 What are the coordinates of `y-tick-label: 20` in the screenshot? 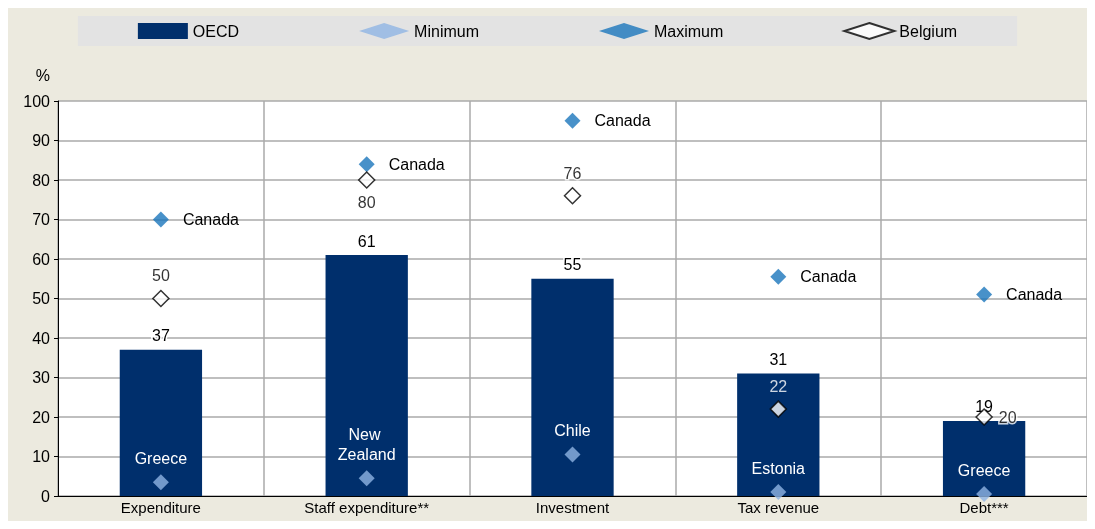 It's located at (41, 417).